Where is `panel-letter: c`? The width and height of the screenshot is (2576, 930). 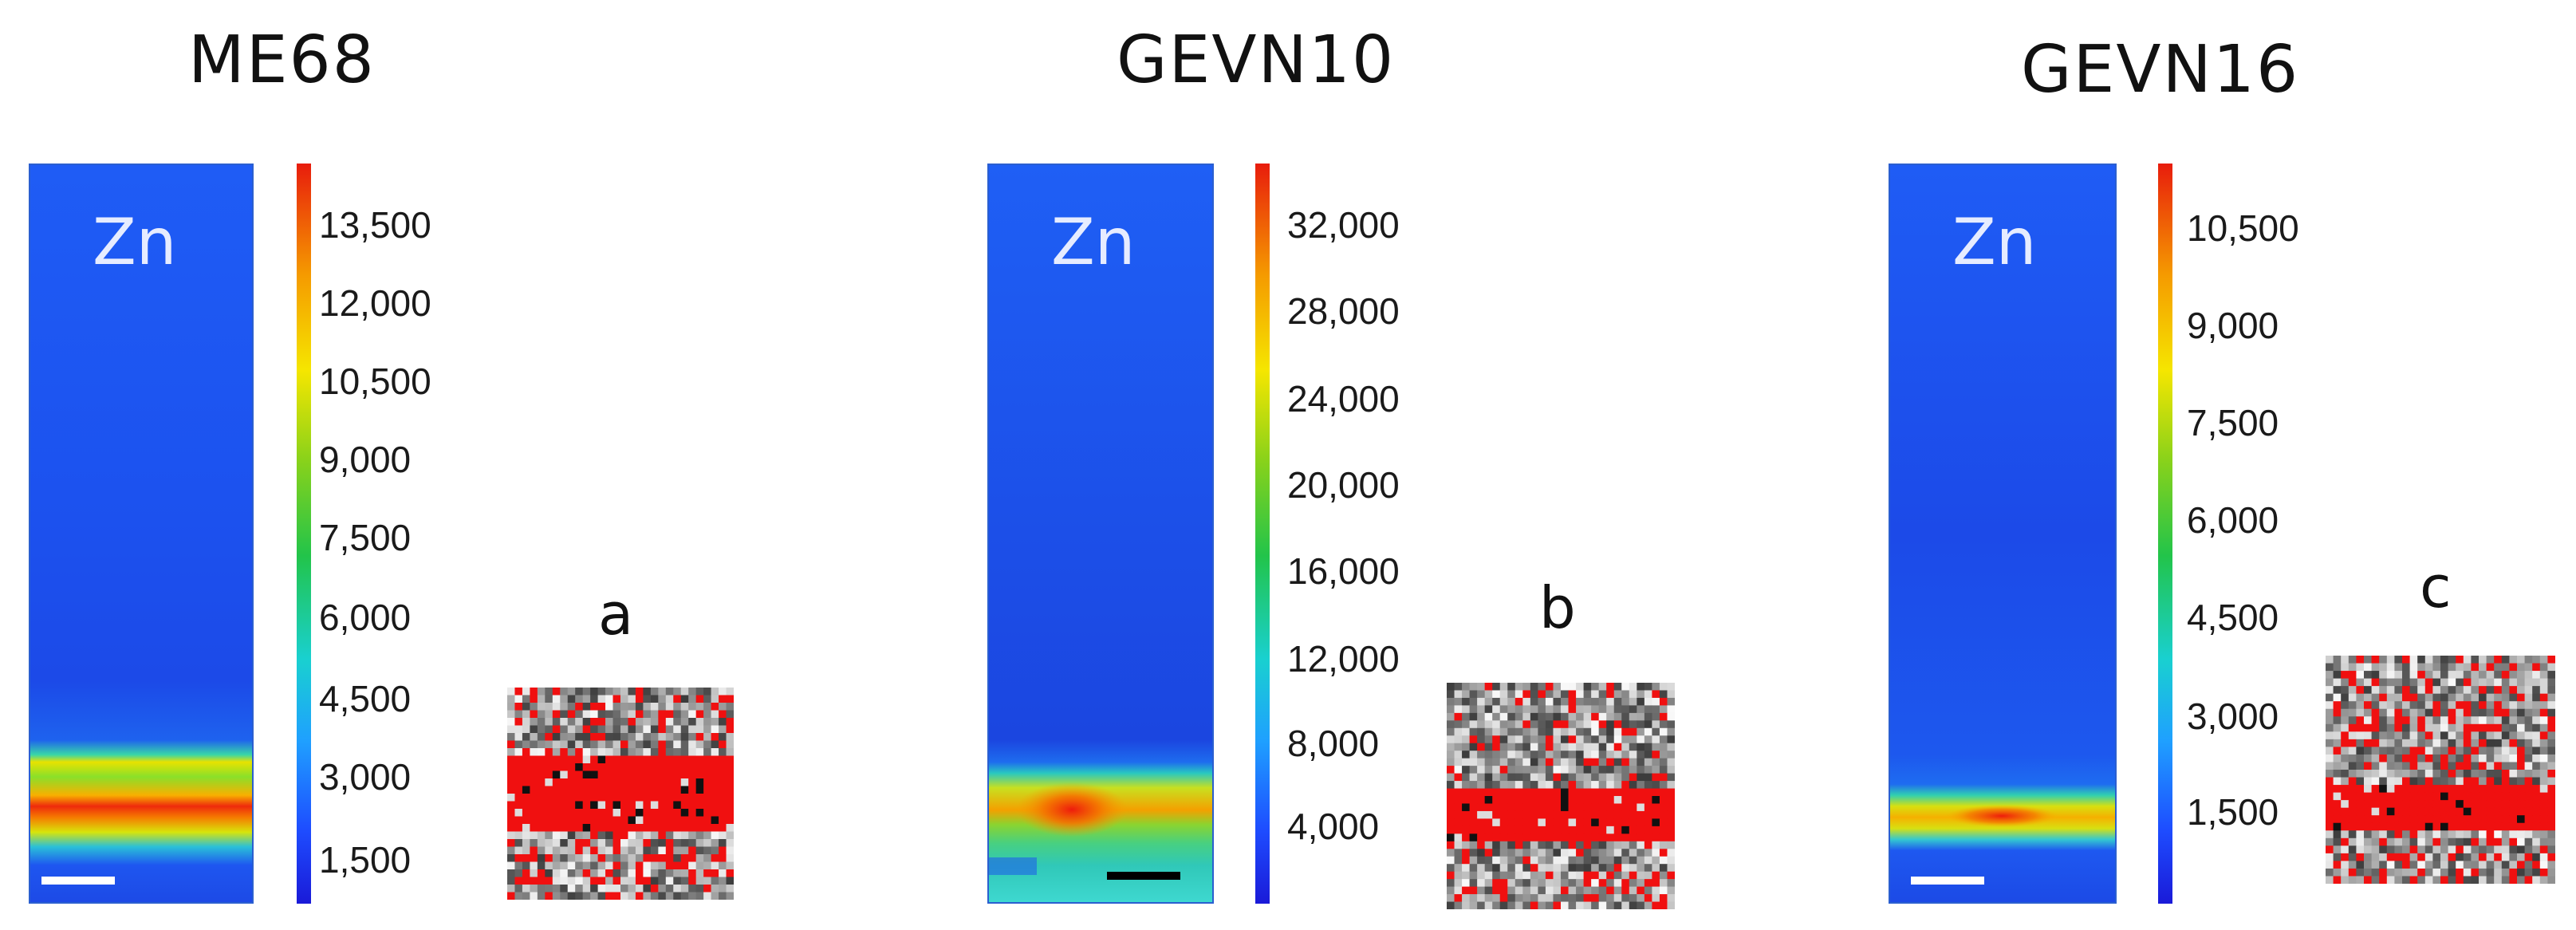
panel-letter: c is located at coordinates (2436, 587).